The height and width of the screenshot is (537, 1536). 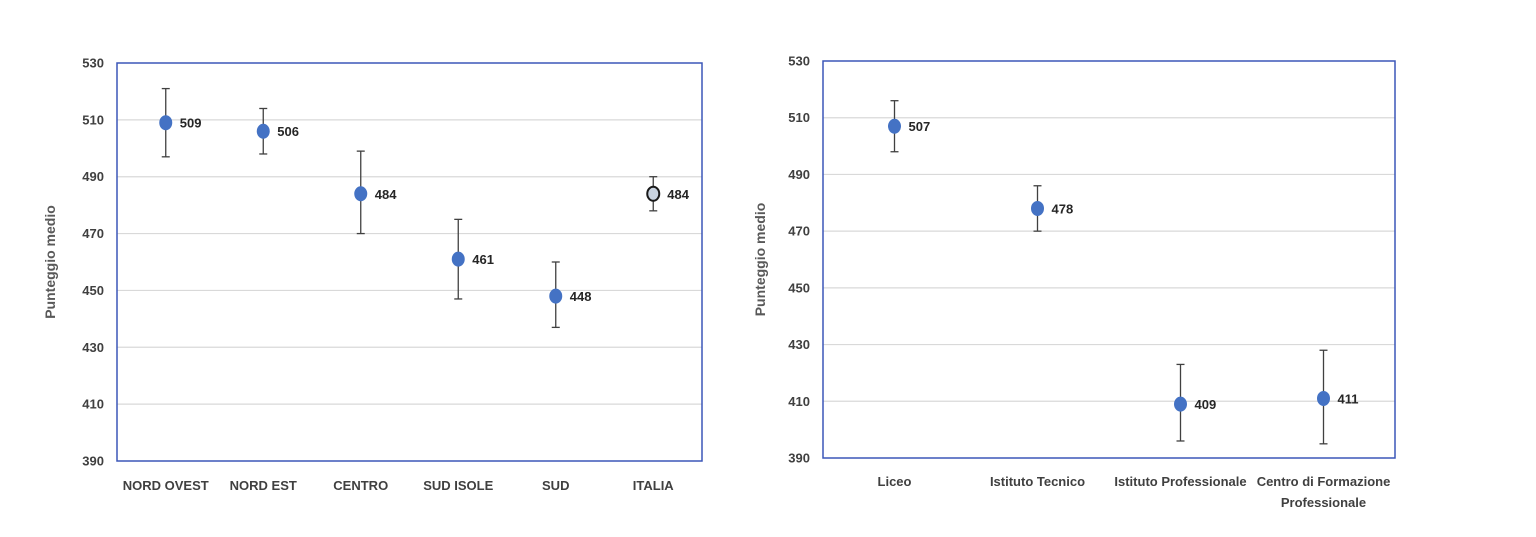 What do you see at coordinates (1037, 481) in the screenshot?
I see `chart2-x-tick-label: Istituto Tecnico` at bounding box center [1037, 481].